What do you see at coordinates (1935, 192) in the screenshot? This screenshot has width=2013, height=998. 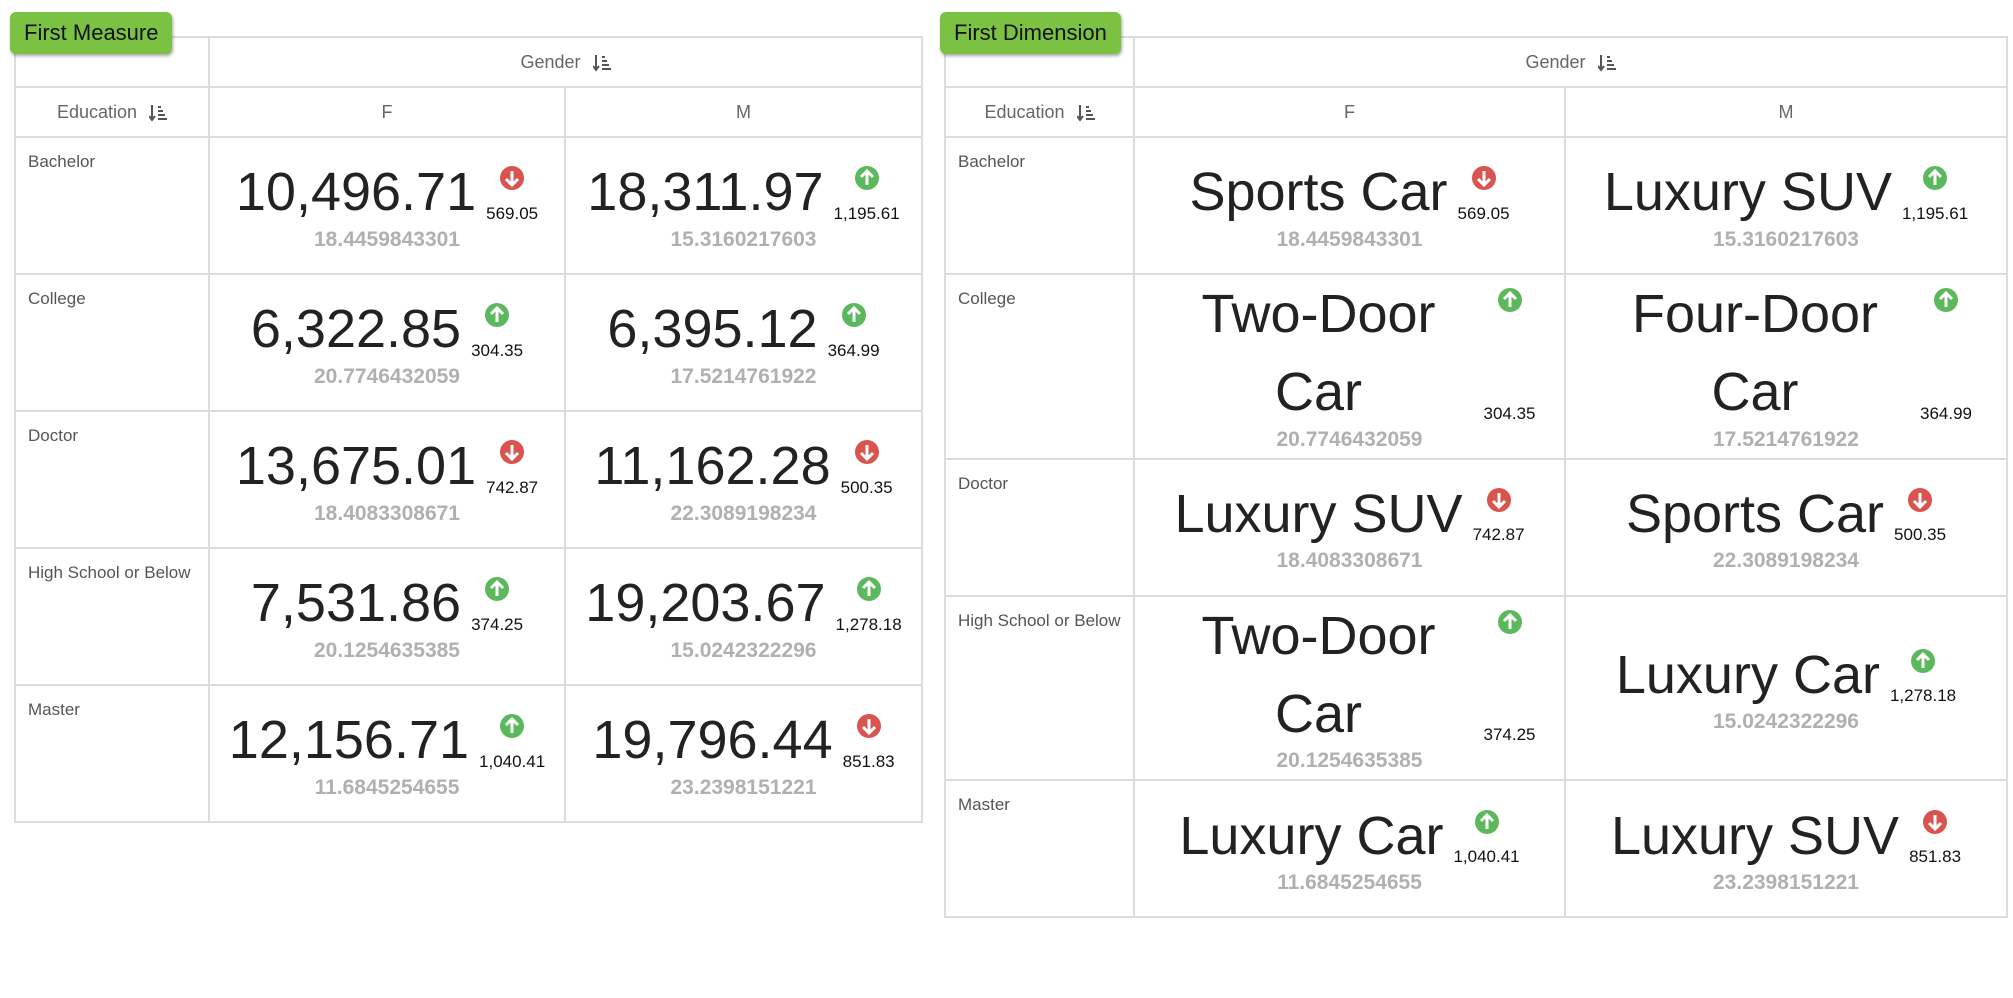 I see `cell-change: 1,195.61` at bounding box center [1935, 192].